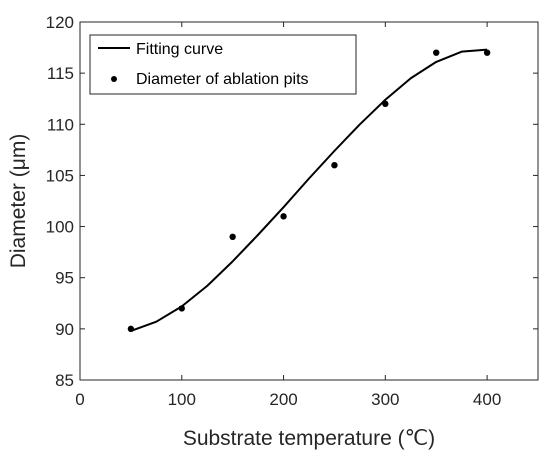 Image resolution: width=550 pixels, height=456 pixels. Describe the element at coordinates (18, 201) in the screenshot. I see `y-axis-label: Diameter (μm)` at that location.